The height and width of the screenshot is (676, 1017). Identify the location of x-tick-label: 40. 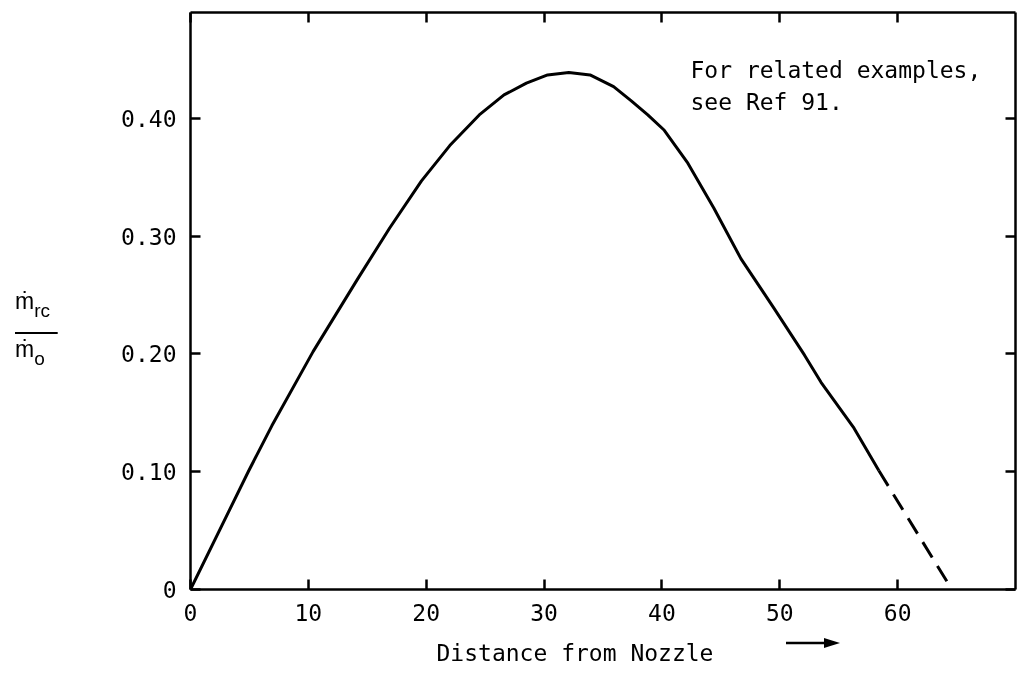
(662, 612).